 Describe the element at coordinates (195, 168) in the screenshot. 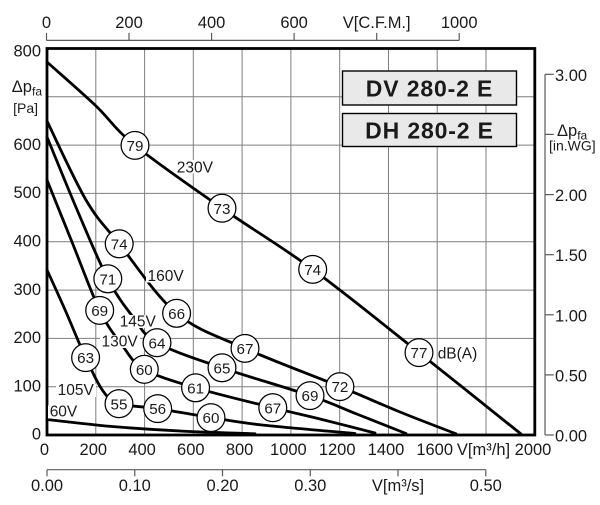

I see `svg-text: 230V` at that location.